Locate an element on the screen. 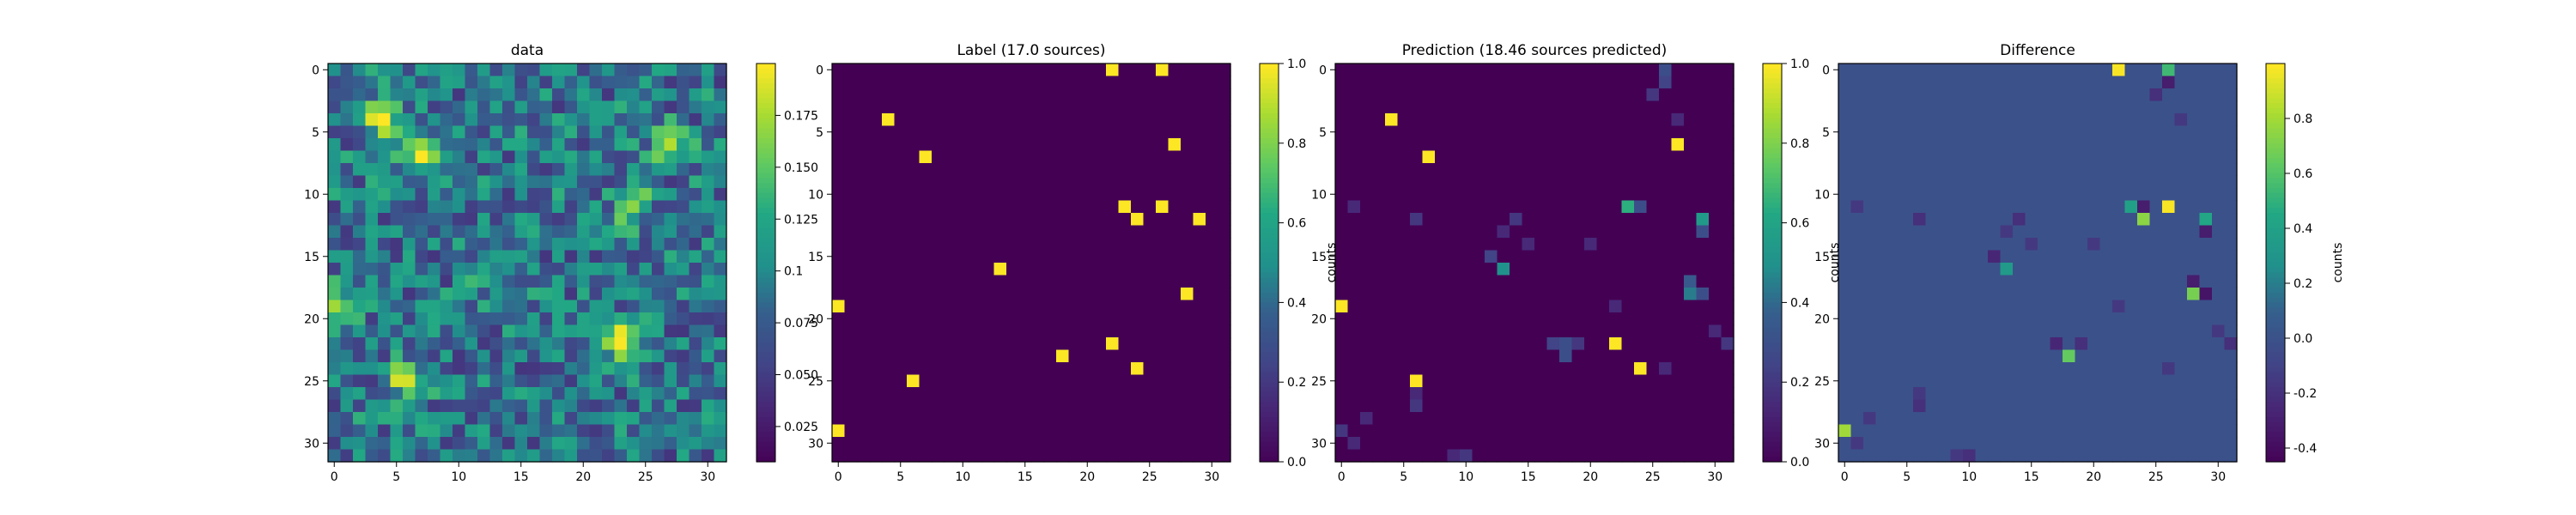 This screenshot has height=515, width=2576. y-tick-label: 15 is located at coordinates (1822, 257).